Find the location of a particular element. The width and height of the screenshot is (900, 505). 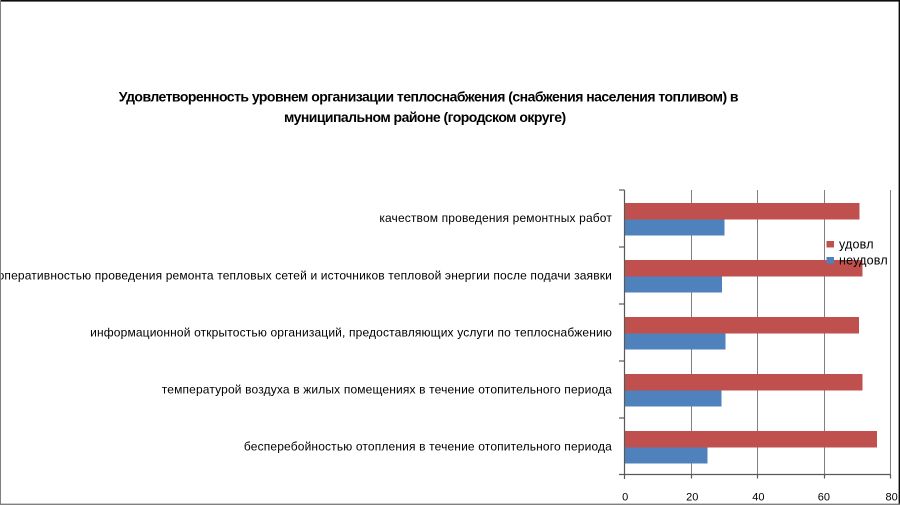

svg-text: удовл is located at coordinates (856, 244).